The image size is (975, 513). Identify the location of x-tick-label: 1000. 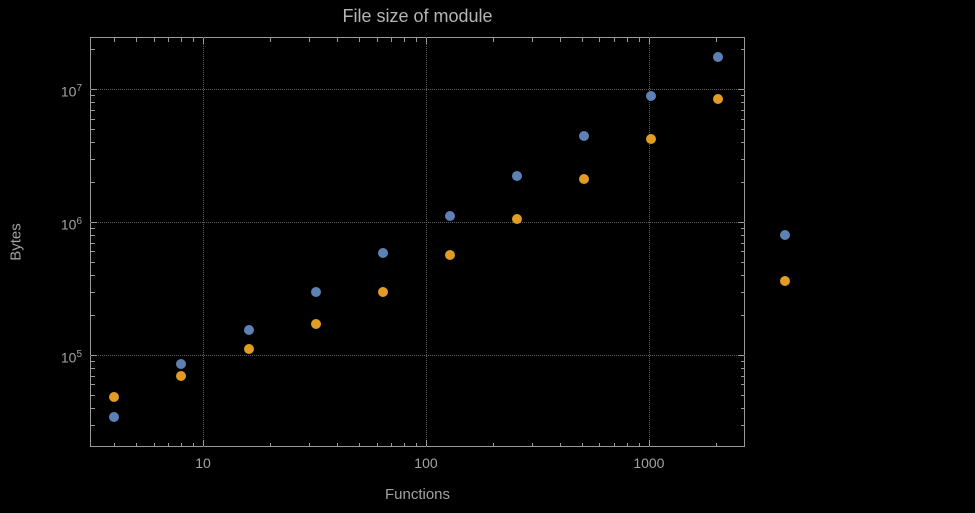
(649, 463).